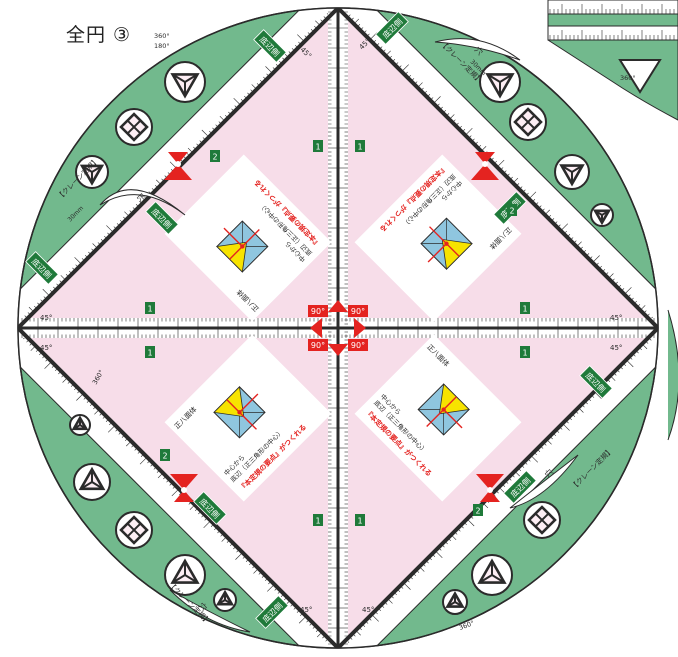 The image size is (678, 657). I want to click on adjacent-ruler-piece, so click(612, 220).